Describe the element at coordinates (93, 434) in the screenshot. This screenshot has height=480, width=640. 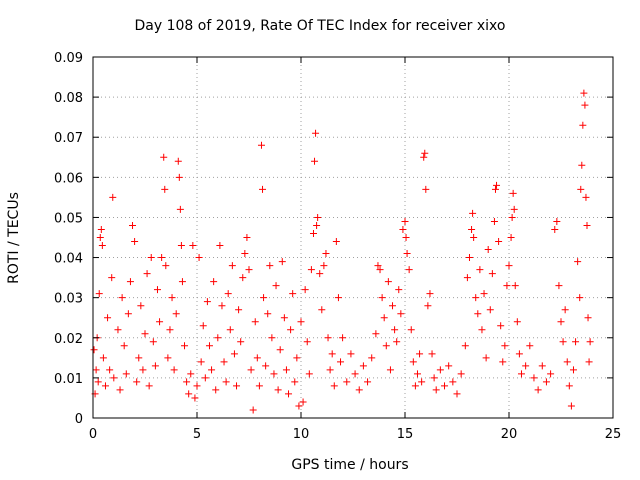
I see `x-tick-label: 0` at that location.